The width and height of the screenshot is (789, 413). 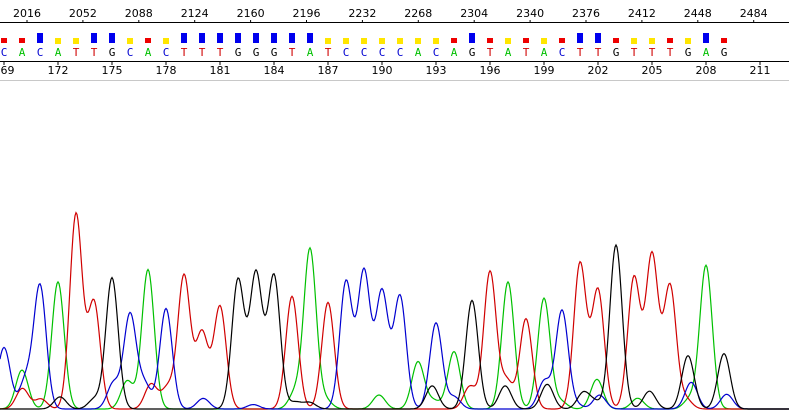 What do you see at coordinates (706, 70) in the screenshot?
I see `base-position-label: 208` at bounding box center [706, 70].